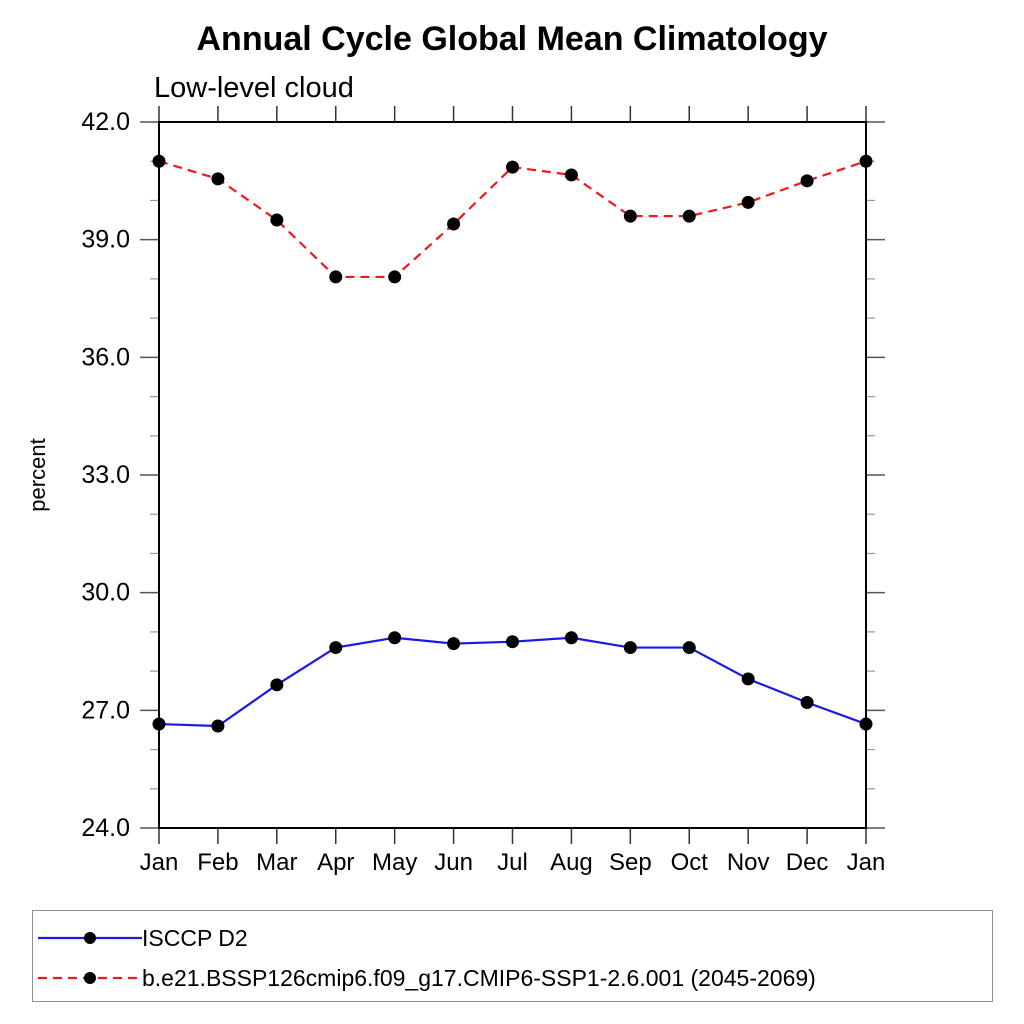 The image size is (1024, 1024). I want to click on chart-subtitle: Low-level cloud, so click(254, 88).